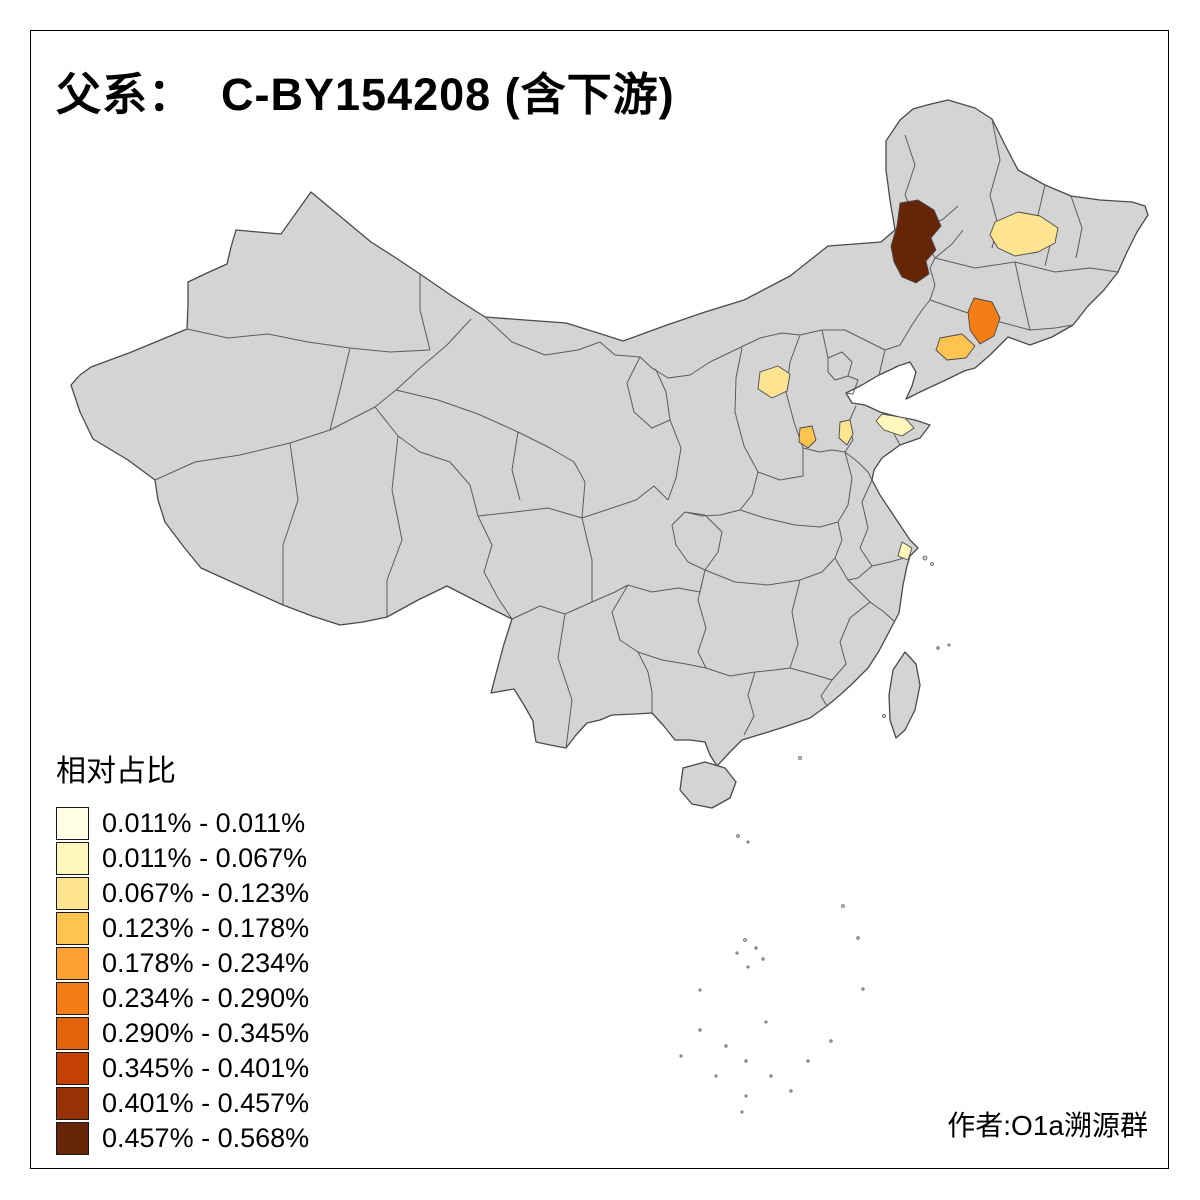 The image size is (1200, 1200). What do you see at coordinates (206, 963) in the screenshot?
I see `legend-item-label: 0.178% - 0.234%` at bounding box center [206, 963].